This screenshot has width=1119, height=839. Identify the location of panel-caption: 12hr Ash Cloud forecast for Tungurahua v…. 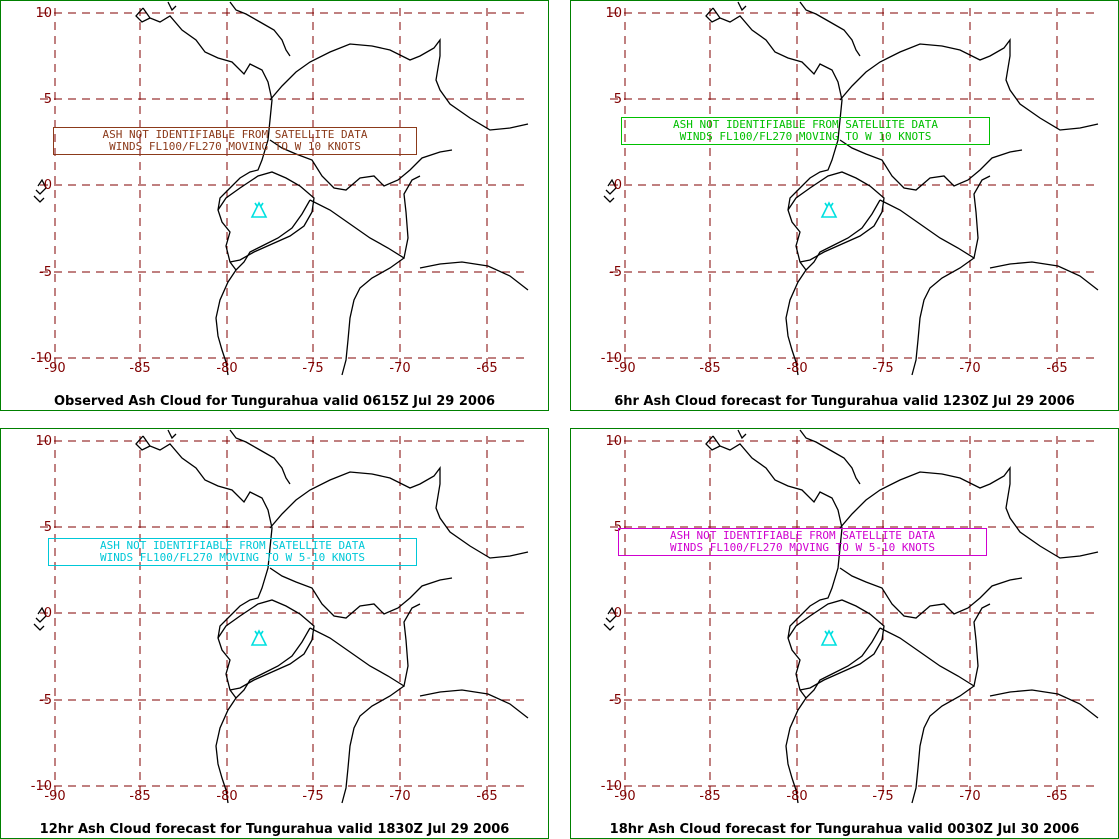
(274, 829).